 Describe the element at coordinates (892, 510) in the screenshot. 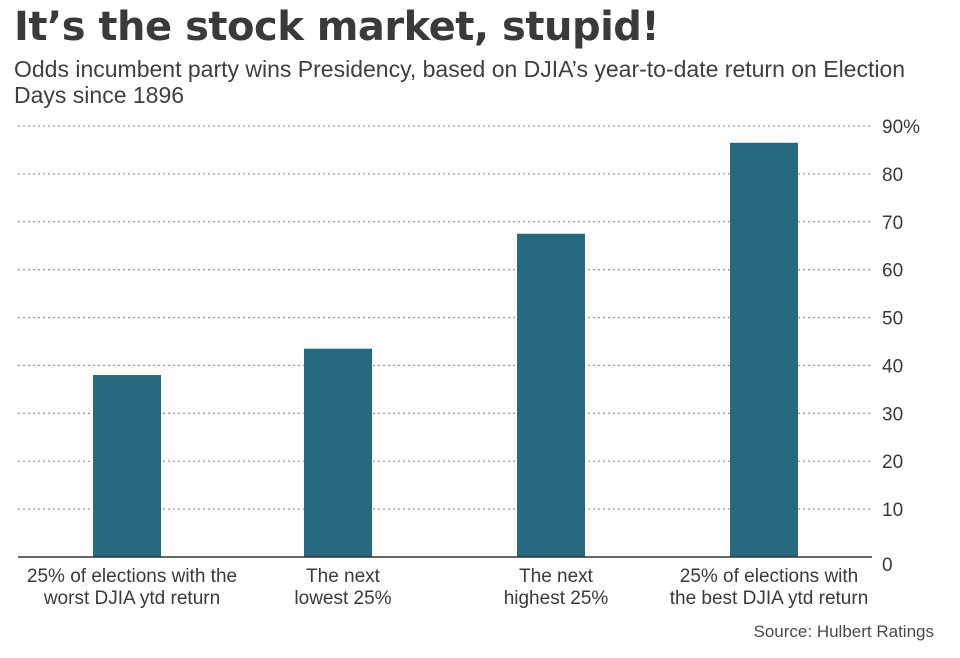

I see `y-tick-label: 10` at that location.